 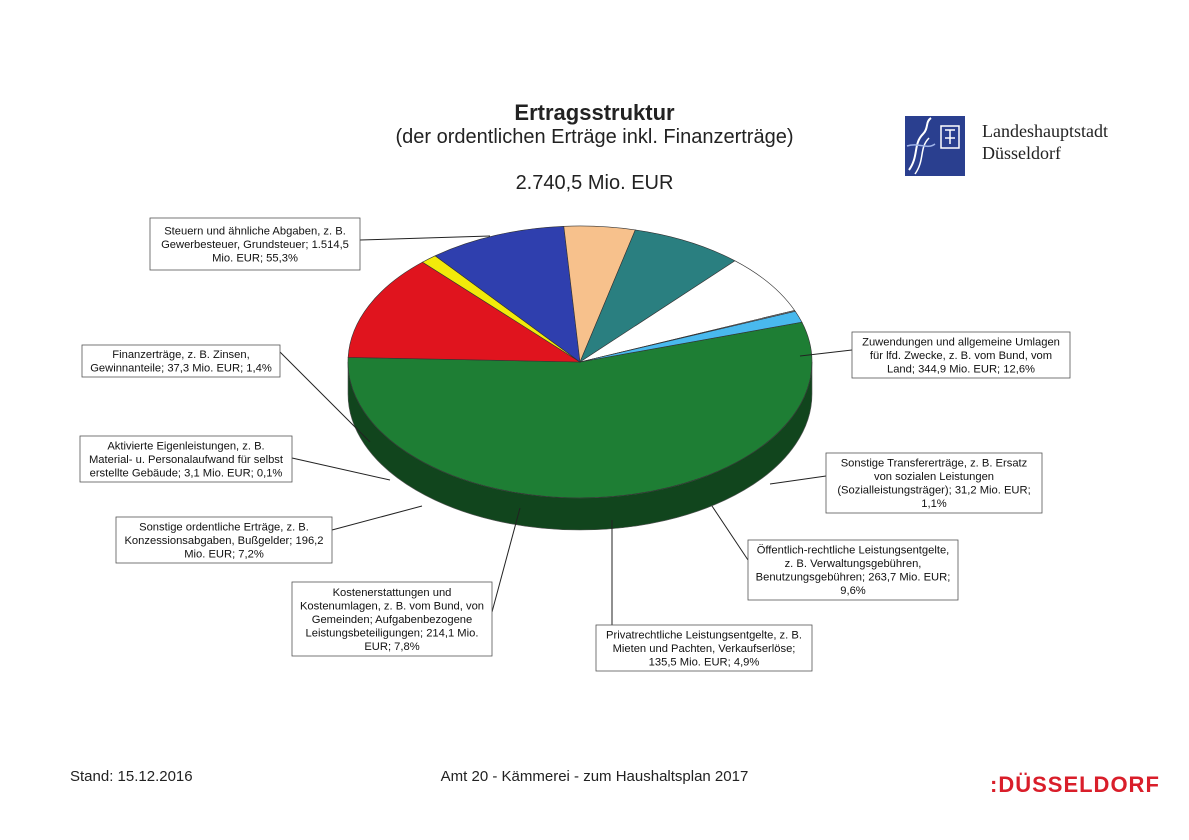 I want to click on callout-text-1-1: für lfd. Zwecke, z. B. vom Bund, vom, so click(x=961, y=356).